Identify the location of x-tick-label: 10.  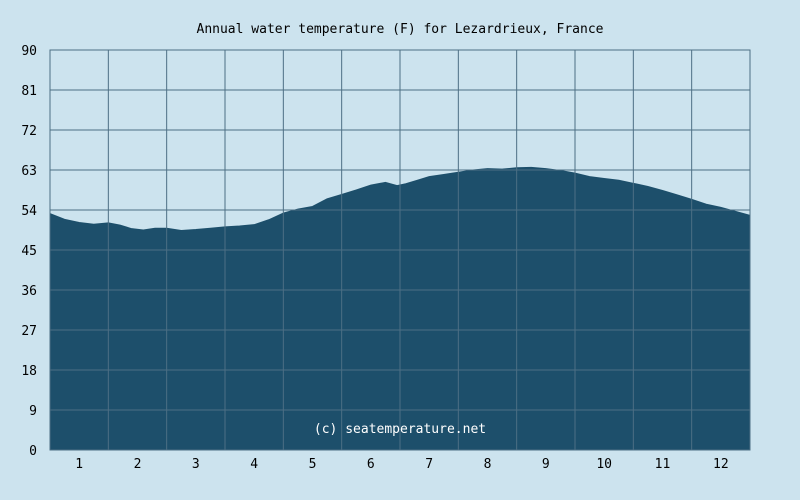
(604, 464).